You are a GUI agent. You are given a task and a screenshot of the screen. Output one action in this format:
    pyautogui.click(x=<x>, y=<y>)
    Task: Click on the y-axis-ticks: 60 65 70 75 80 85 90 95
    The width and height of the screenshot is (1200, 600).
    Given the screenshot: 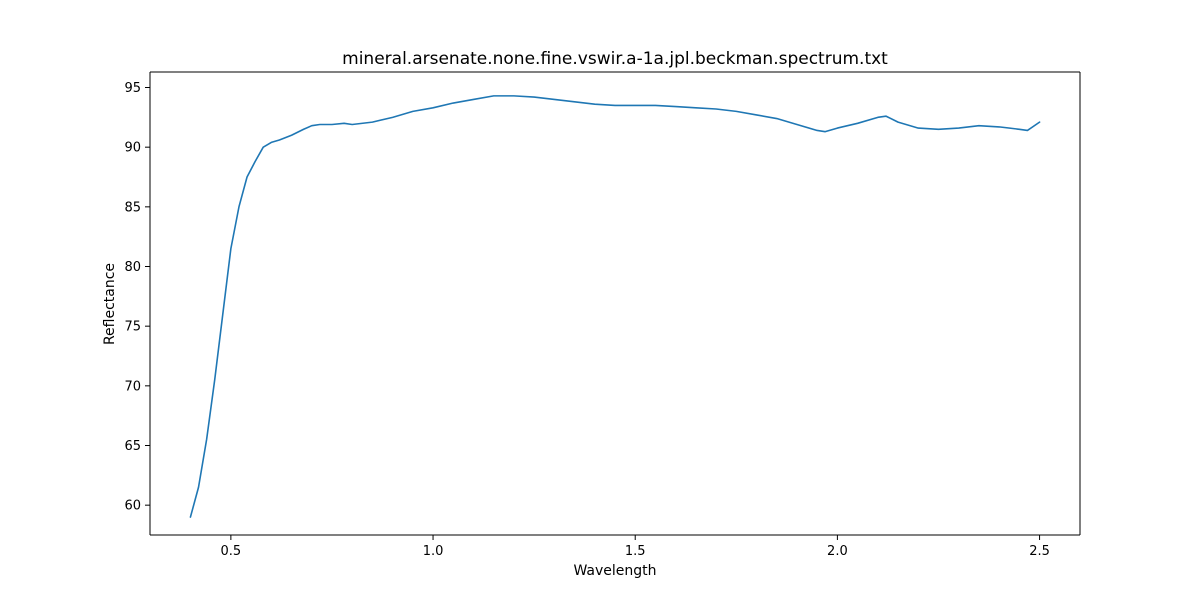 What is the action you would take?
    pyautogui.click(x=137, y=297)
    